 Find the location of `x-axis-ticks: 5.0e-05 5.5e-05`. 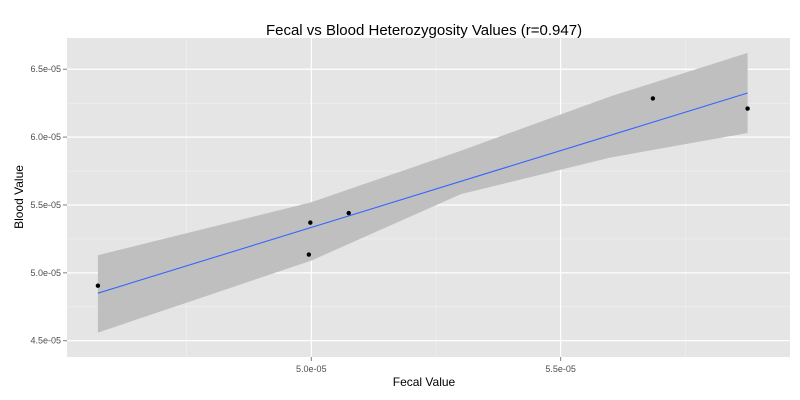

x-axis-ticks: 5.0e-05 5.5e-05 is located at coordinates (436, 365).